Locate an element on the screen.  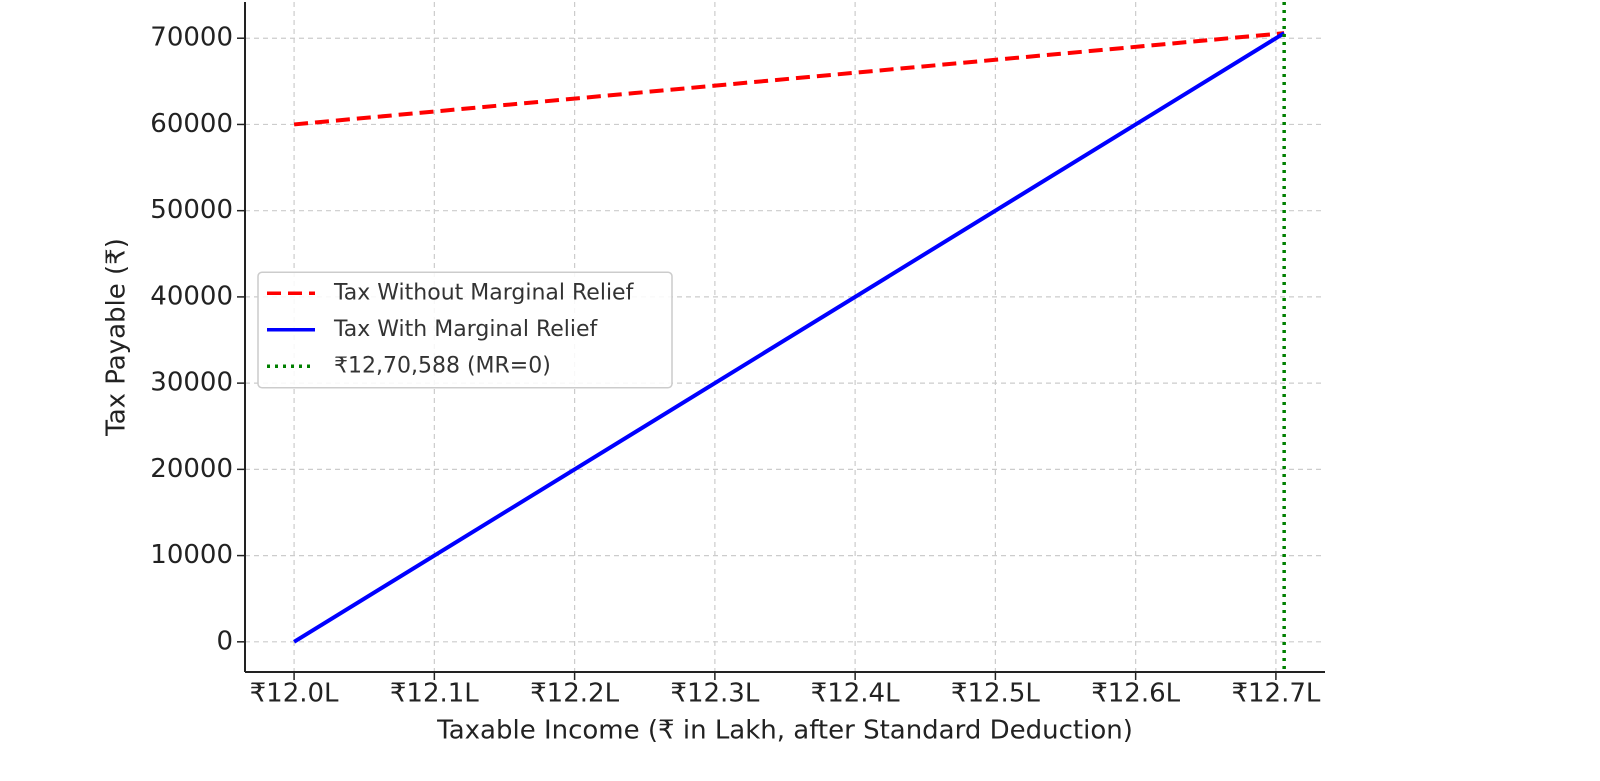
x-tick-label: ₹12.1L is located at coordinates (434, 694).